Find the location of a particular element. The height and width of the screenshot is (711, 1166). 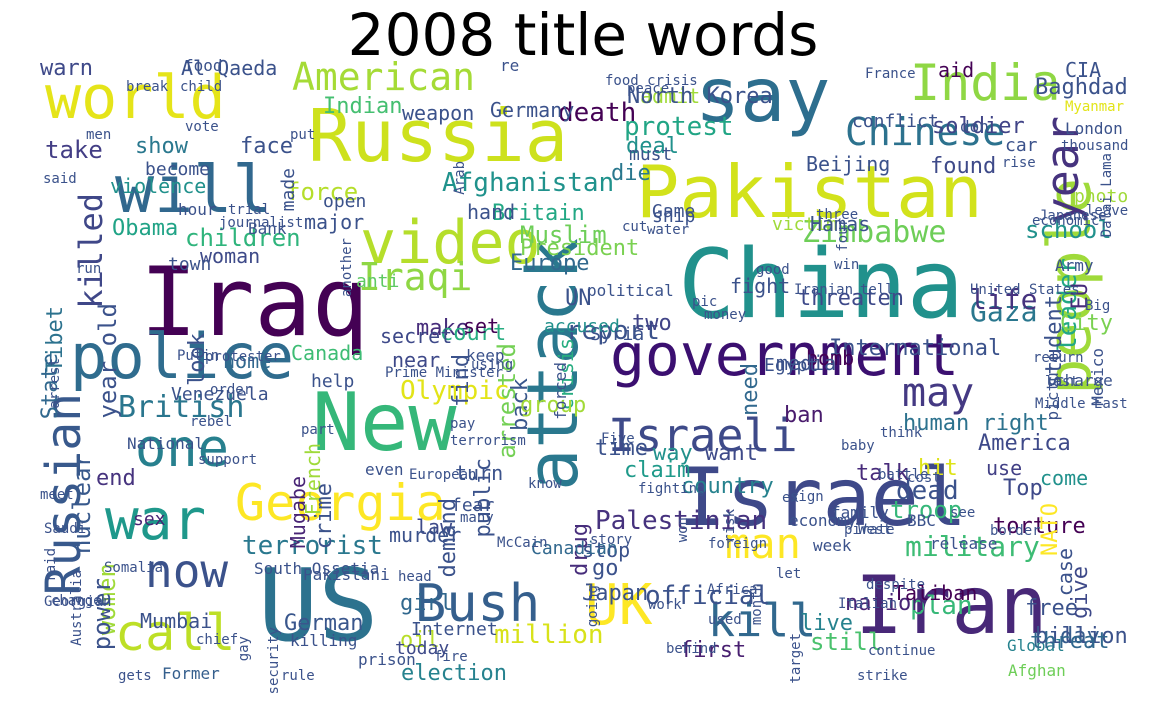

cloud-word: India is located at coordinates (985, 85).